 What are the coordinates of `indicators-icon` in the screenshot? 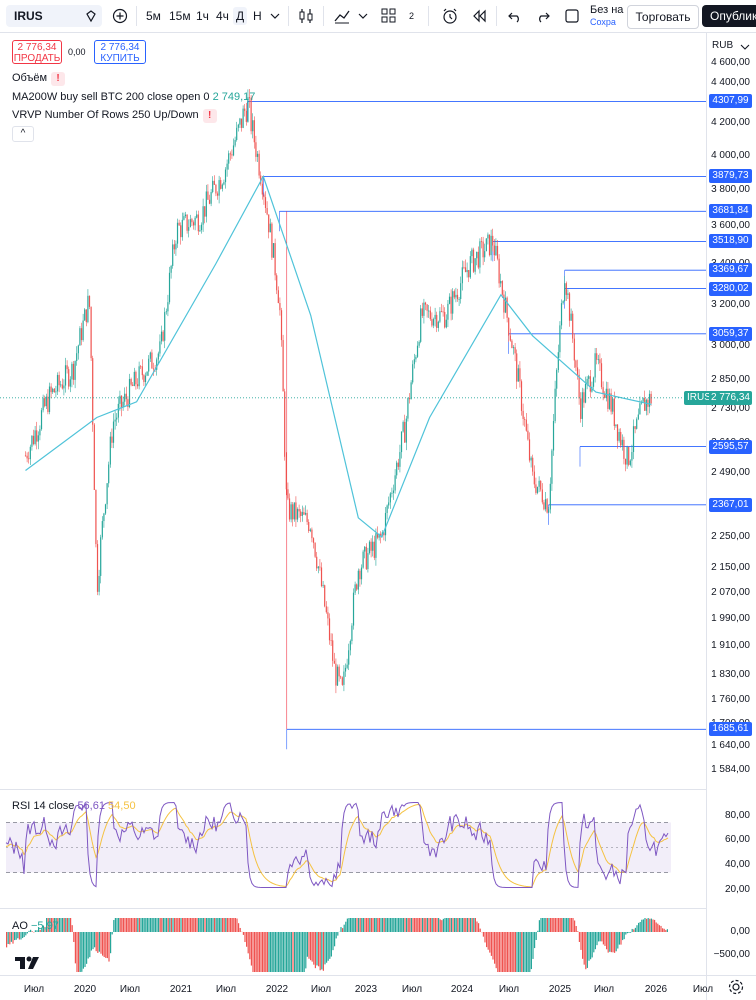 It's located at (342, 16).